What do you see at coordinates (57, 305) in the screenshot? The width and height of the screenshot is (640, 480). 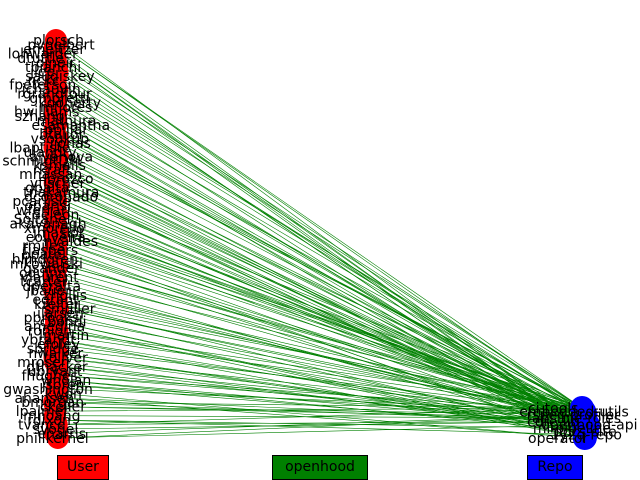 I see `user-node-label: kreiter` at bounding box center [57, 305].